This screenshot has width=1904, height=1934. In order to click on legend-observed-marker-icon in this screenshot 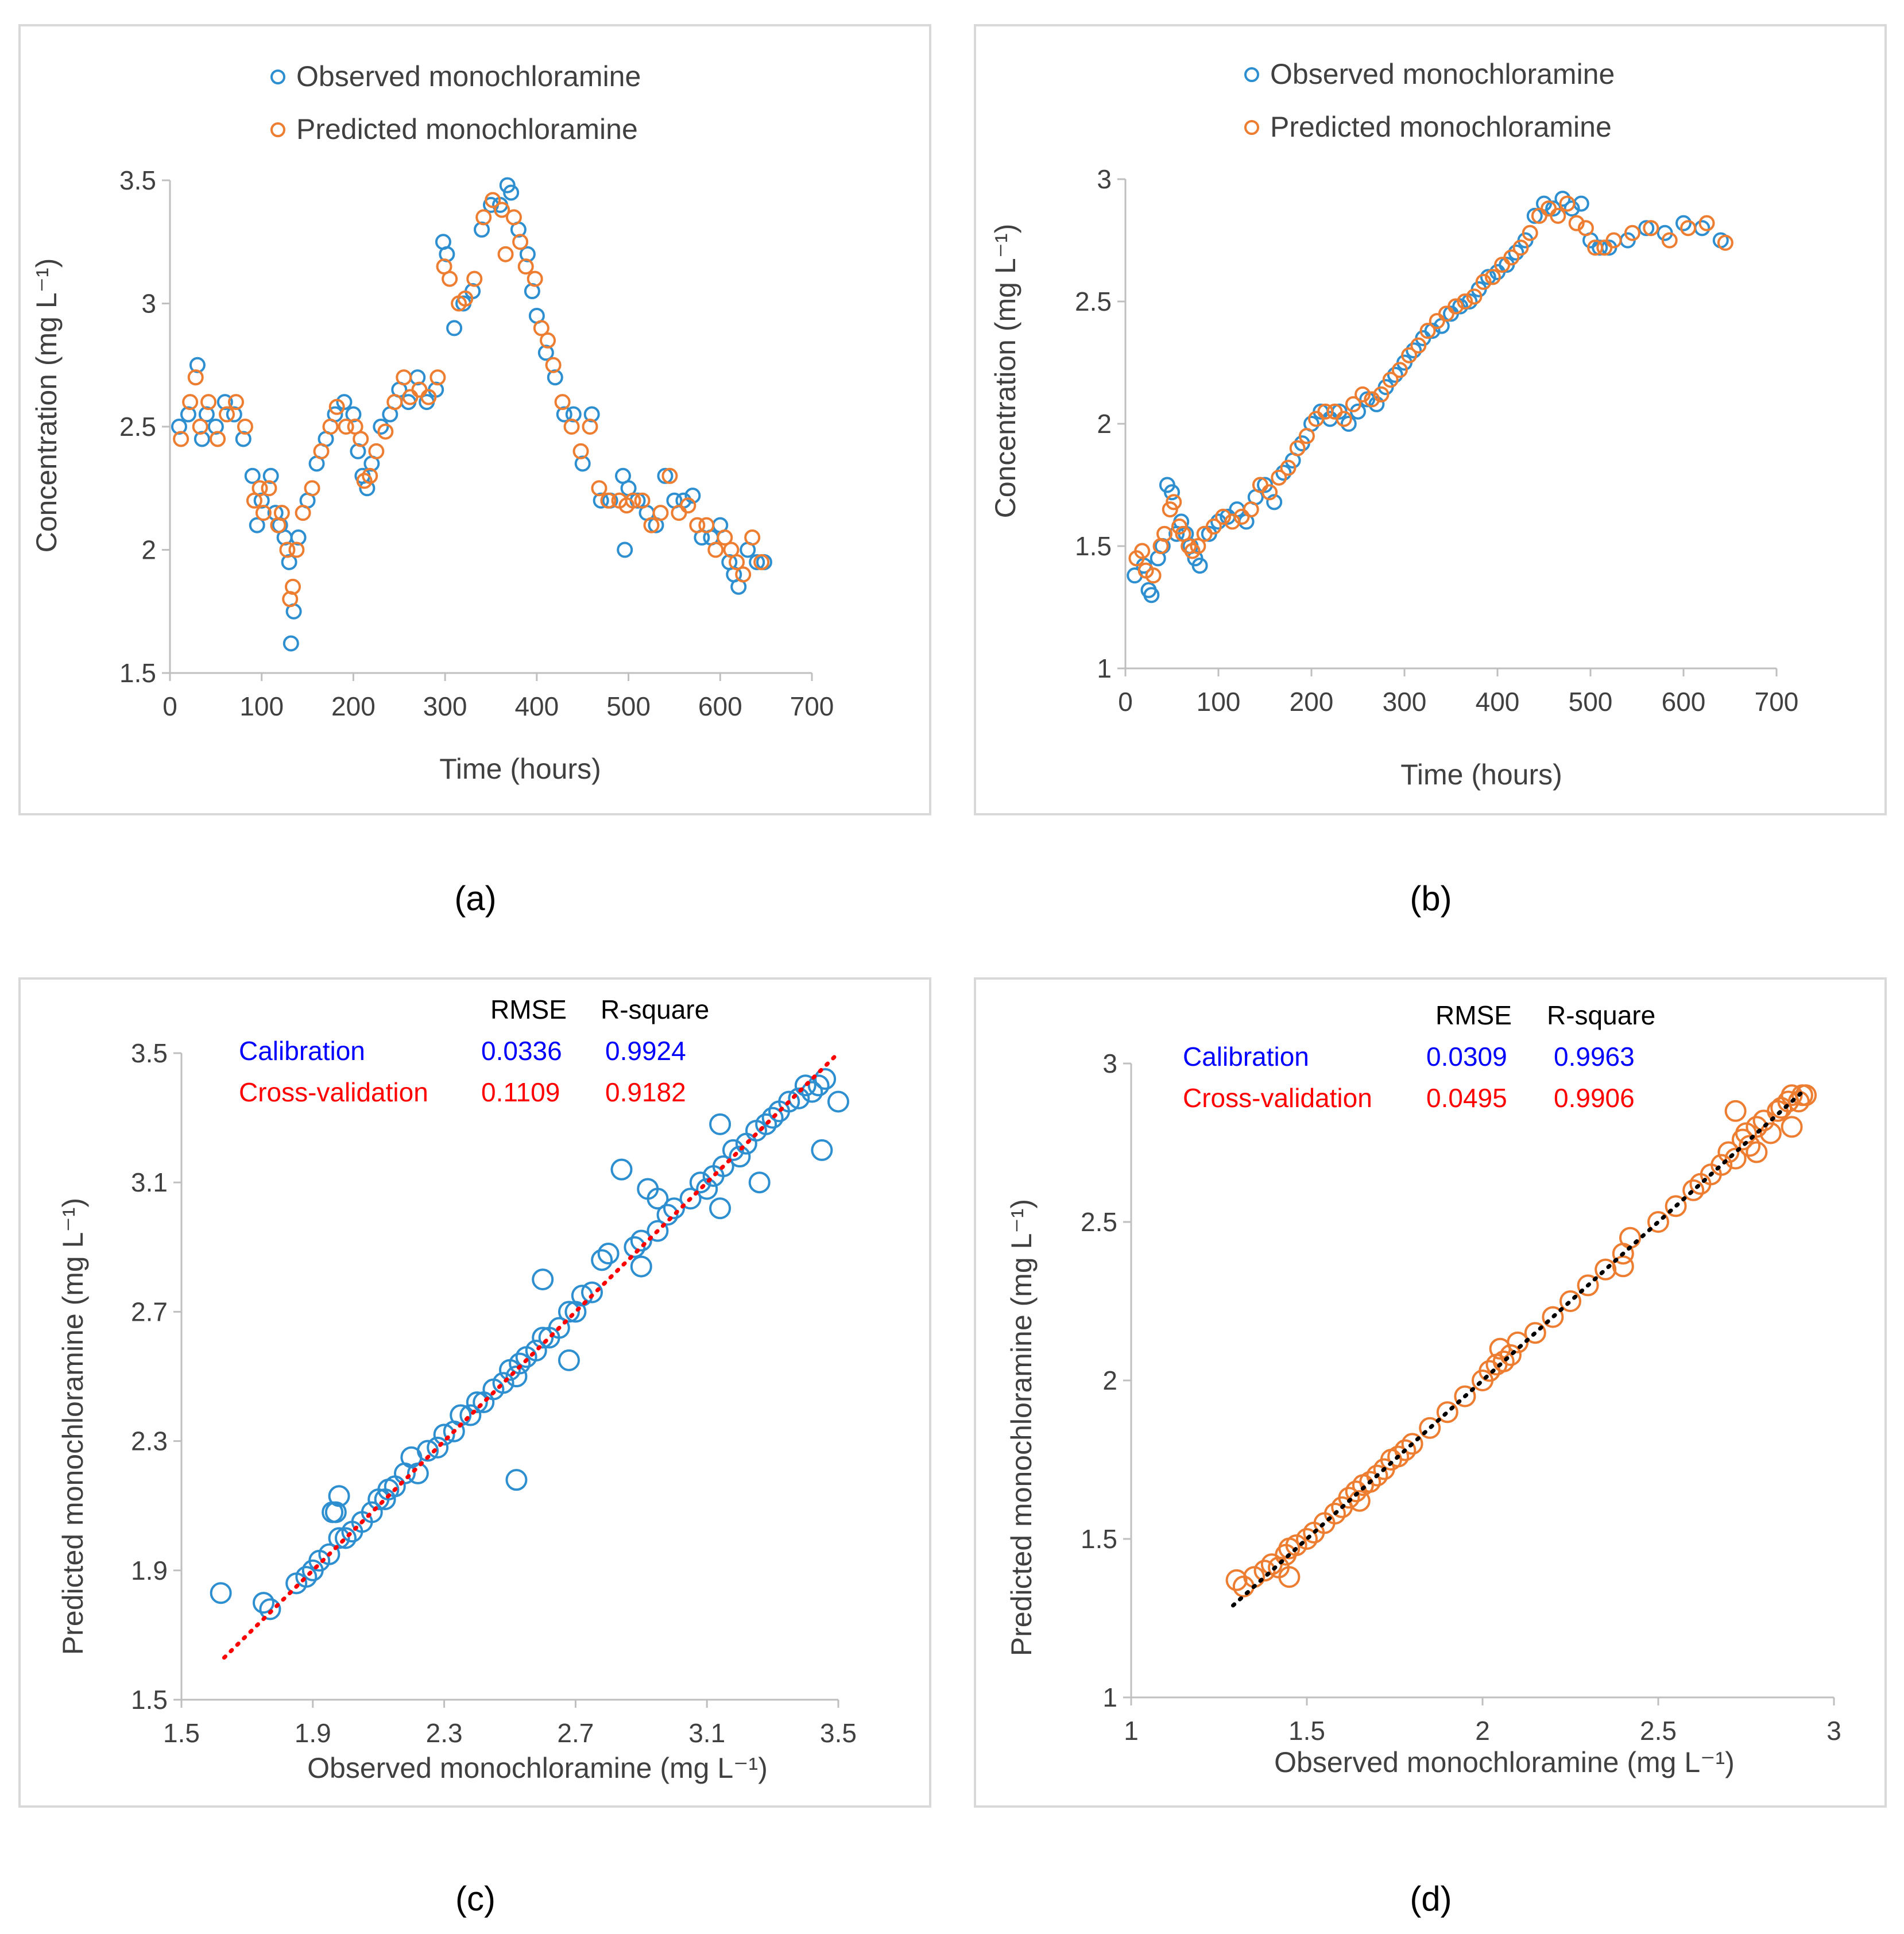, I will do `click(277, 77)`.